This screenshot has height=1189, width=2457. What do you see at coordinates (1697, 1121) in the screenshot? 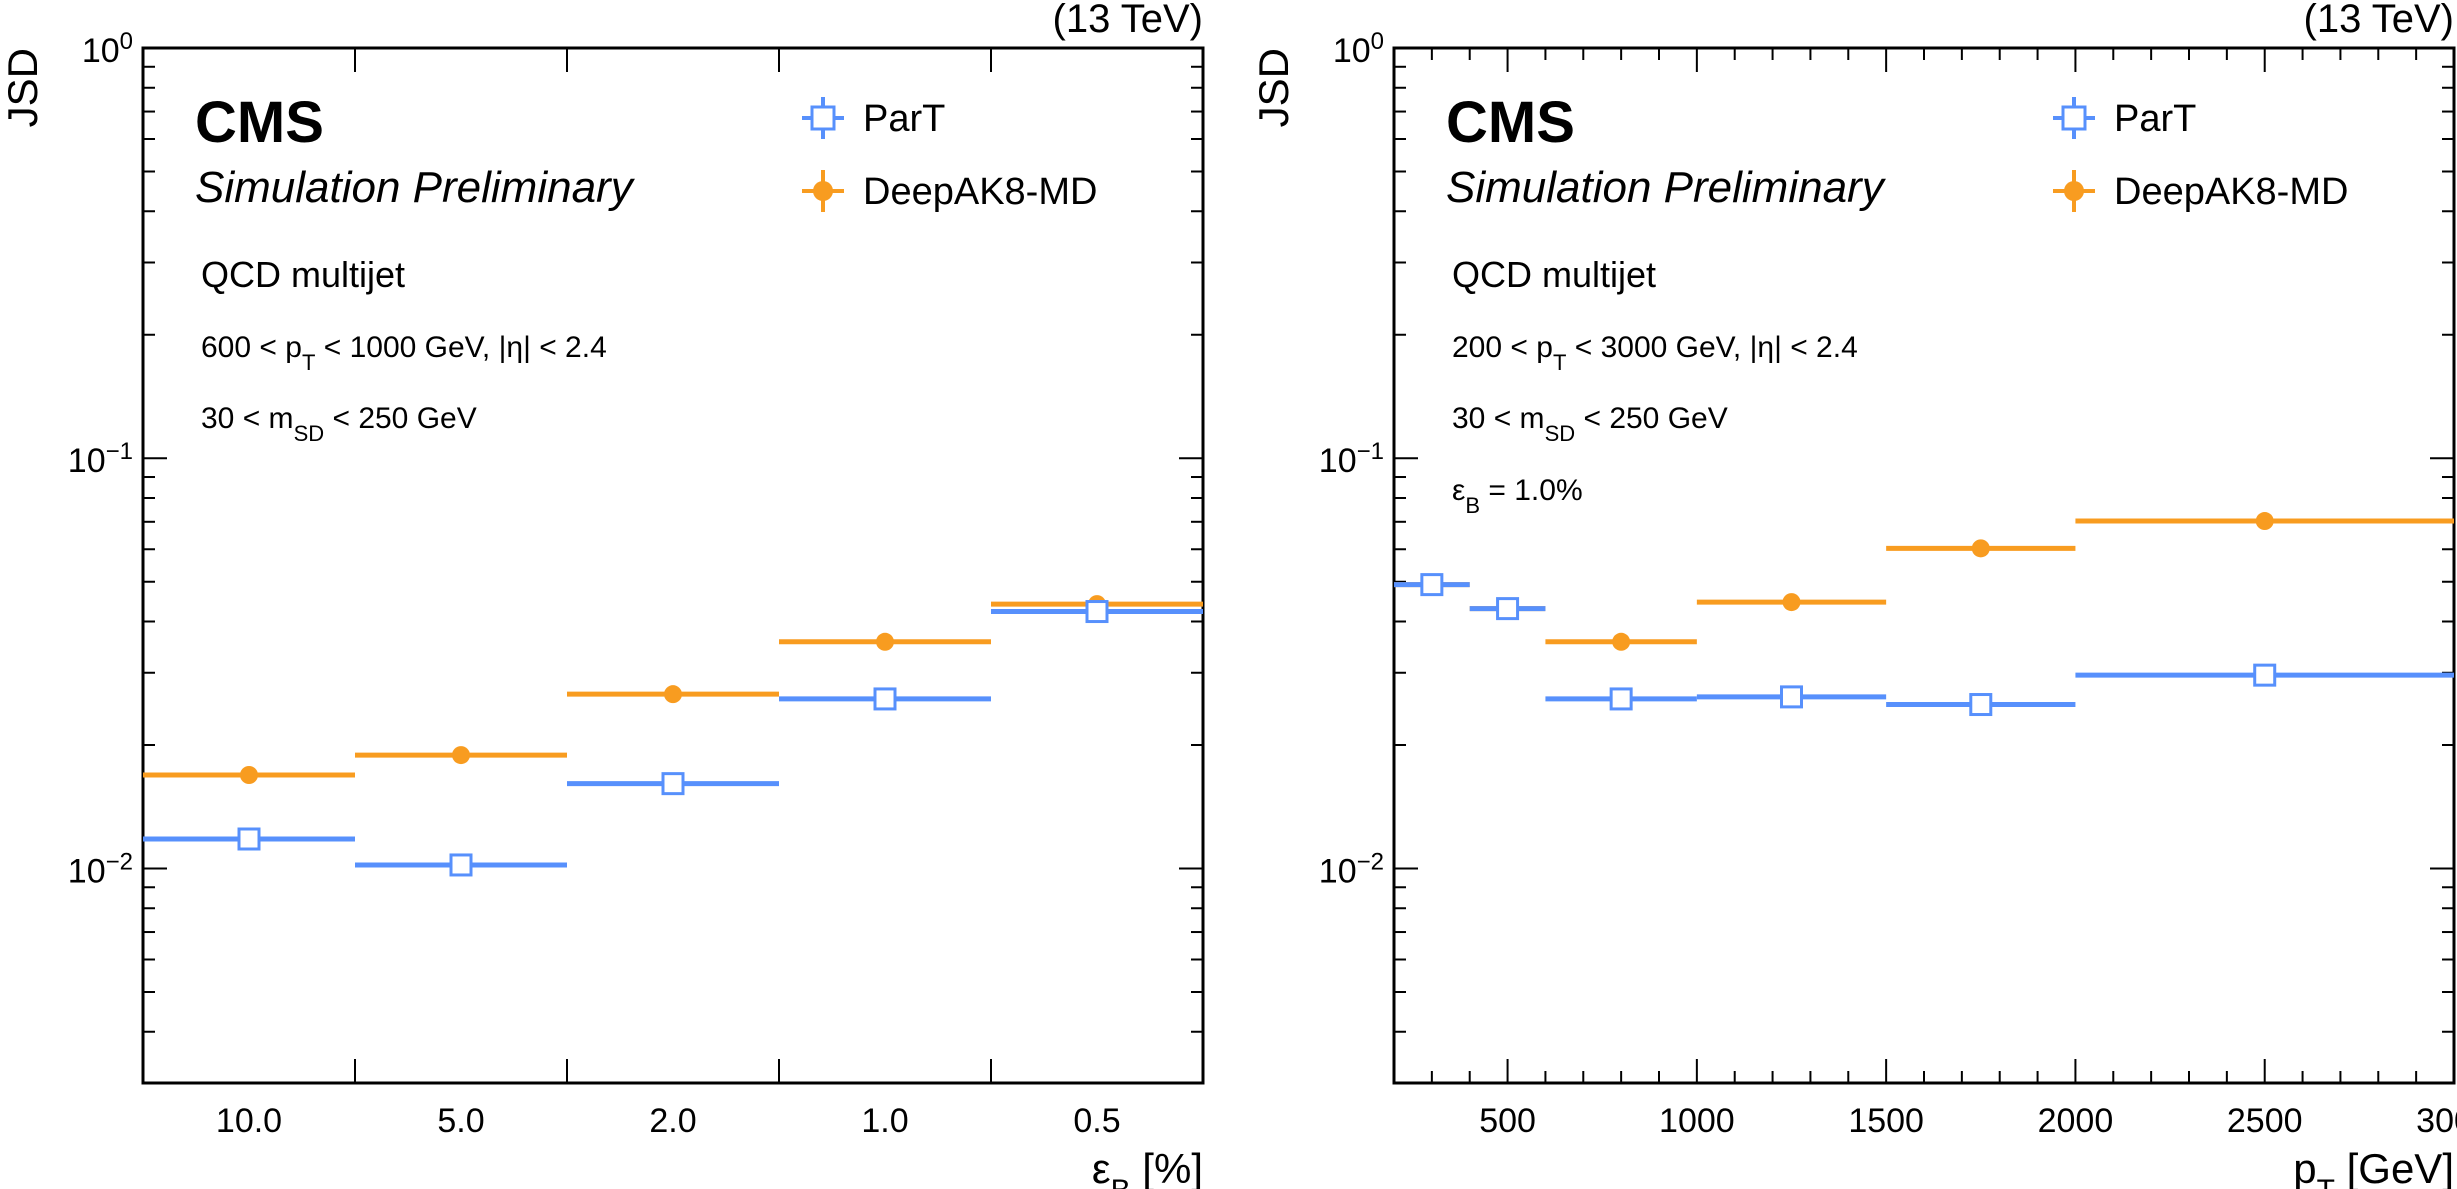
I see `x-tick-label: 1000` at bounding box center [1697, 1121].